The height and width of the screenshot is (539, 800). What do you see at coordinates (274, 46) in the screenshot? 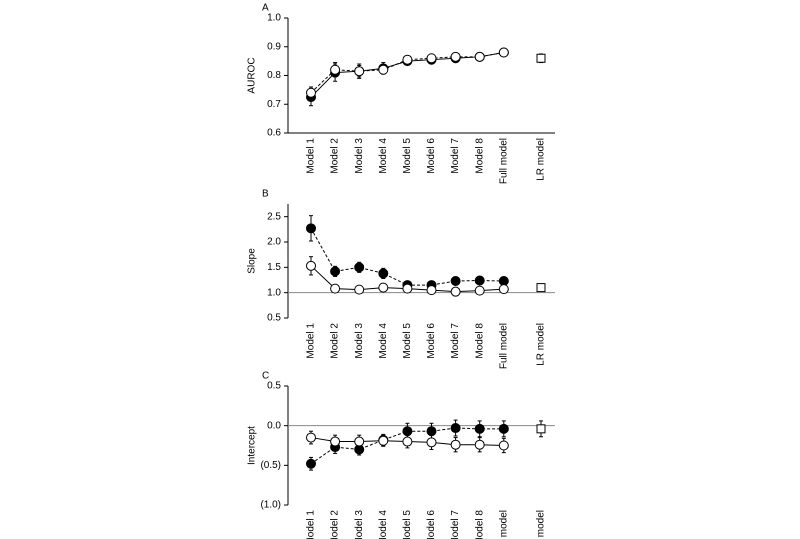
I see `y-tick-label: 0.9` at bounding box center [274, 46].